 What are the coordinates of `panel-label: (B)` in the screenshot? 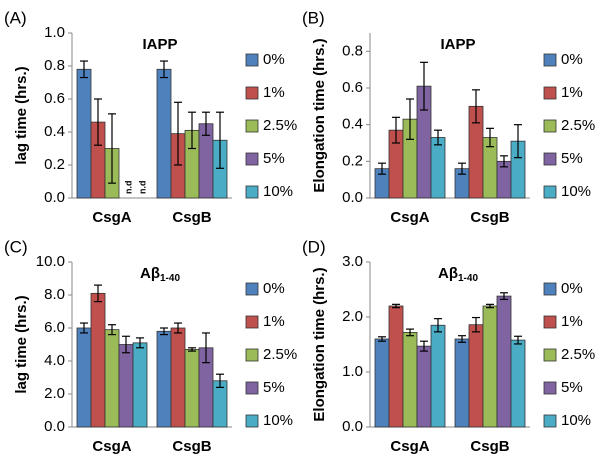 It's located at (313, 17).